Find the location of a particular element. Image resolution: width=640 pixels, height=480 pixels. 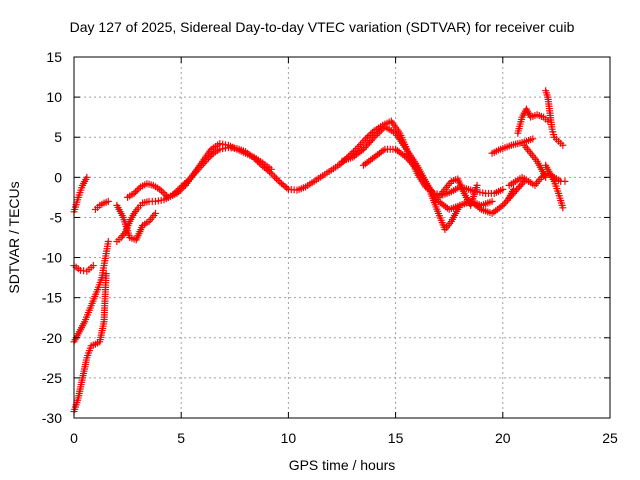

y-tick-label: -15 is located at coordinates (52, 298).